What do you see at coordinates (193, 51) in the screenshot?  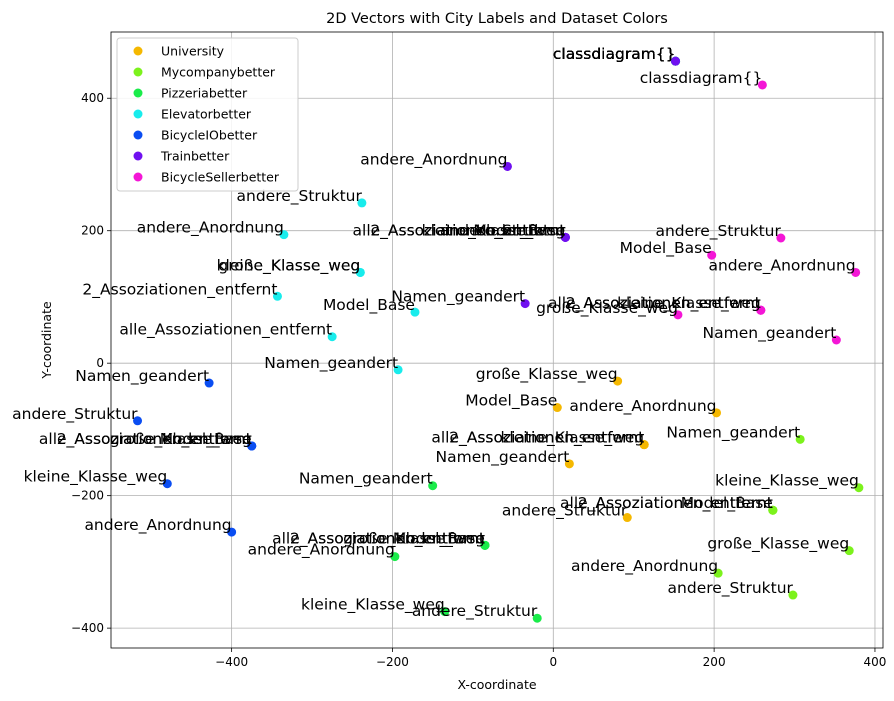 I see `legend-entry: University` at bounding box center [193, 51].